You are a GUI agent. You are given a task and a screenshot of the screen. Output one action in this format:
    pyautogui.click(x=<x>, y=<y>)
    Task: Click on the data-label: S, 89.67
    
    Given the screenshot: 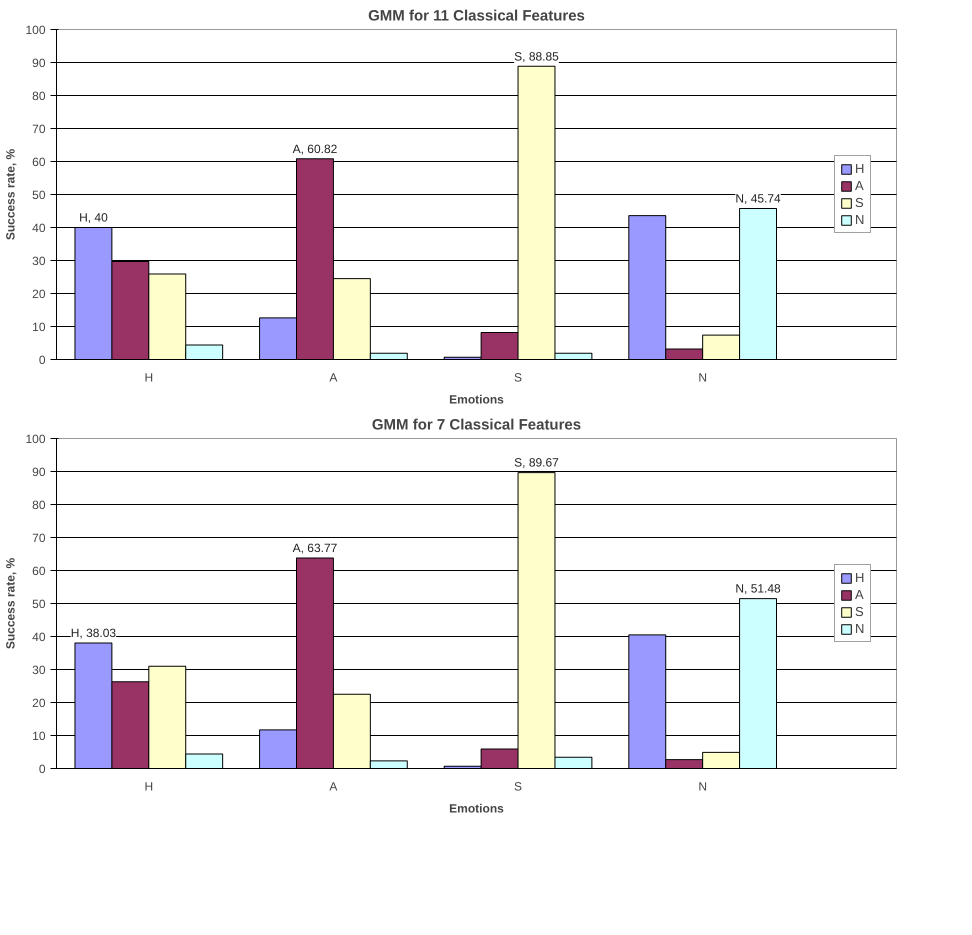 What is the action you would take?
    pyautogui.click(x=537, y=463)
    